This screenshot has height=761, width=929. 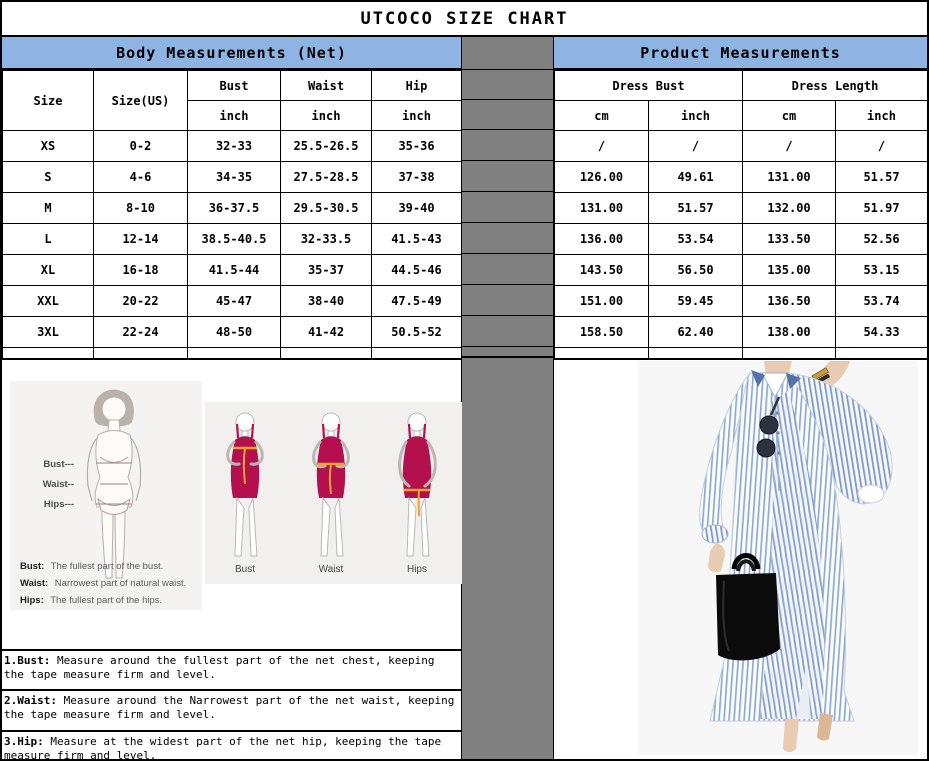 I want to click on waist-measure-figure: Waist, so click(x=331, y=493).